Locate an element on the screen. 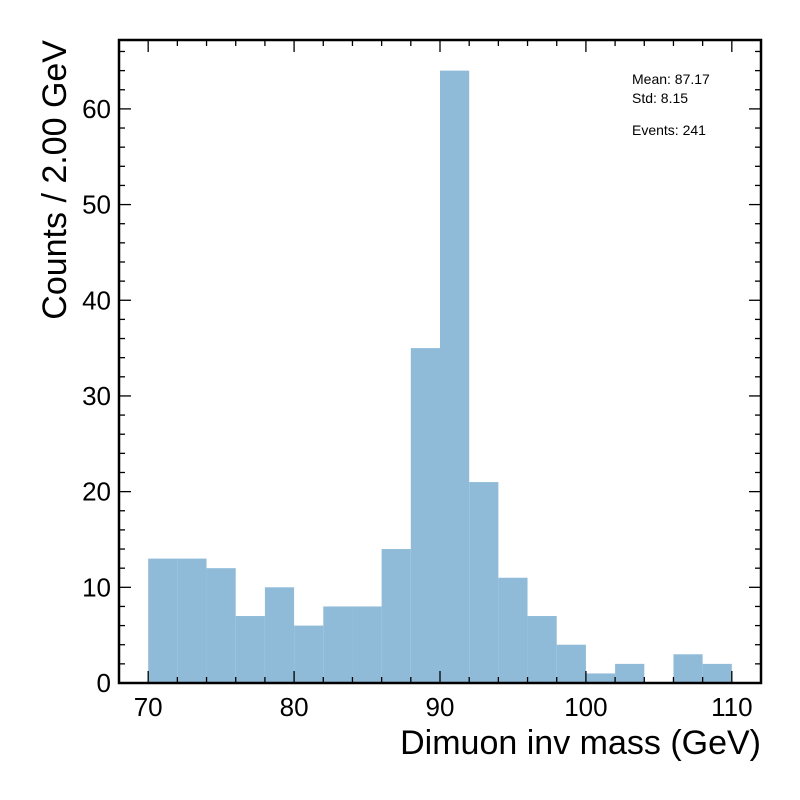 The height and width of the screenshot is (800, 800). y-tick-label: 60 is located at coordinates (96, 109).